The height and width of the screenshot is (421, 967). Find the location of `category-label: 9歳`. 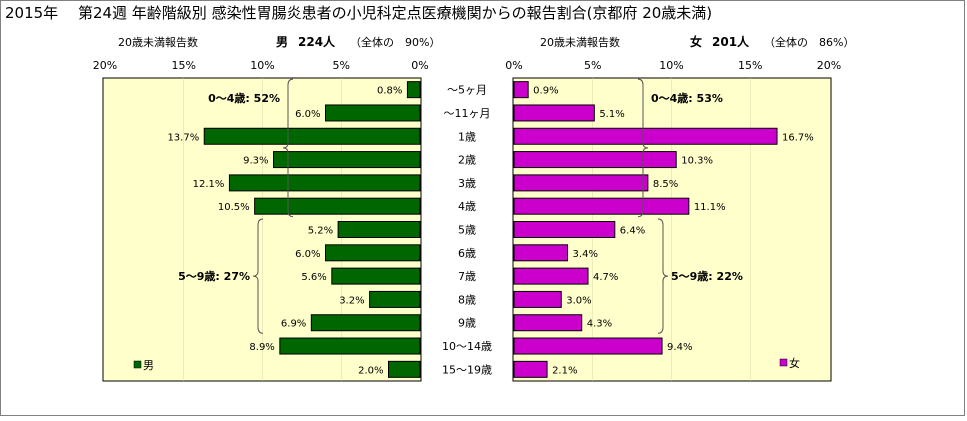

category-label: 9歳 is located at coordinates (467, 323).